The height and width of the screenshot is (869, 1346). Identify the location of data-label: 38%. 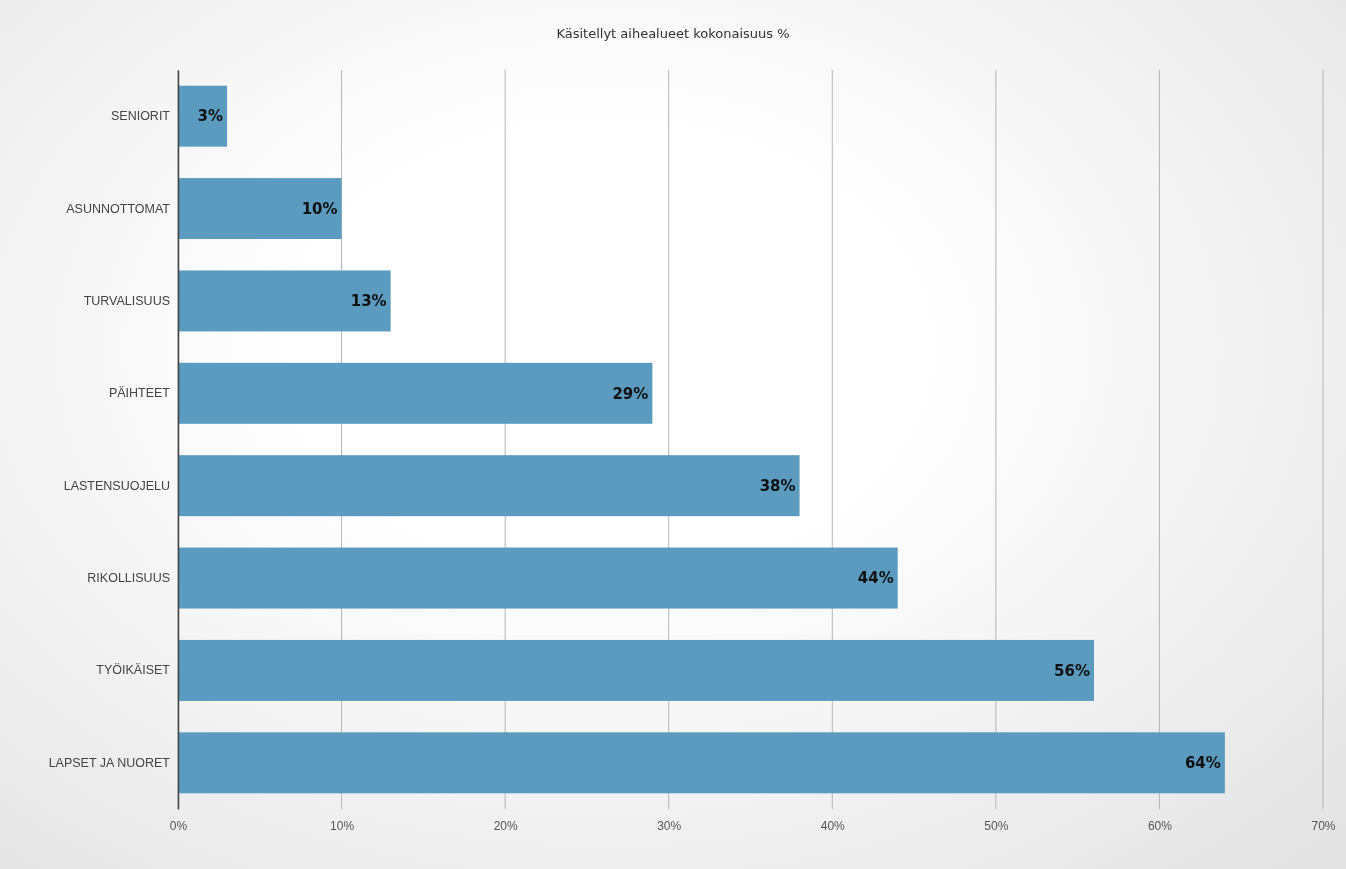
(777, 485).